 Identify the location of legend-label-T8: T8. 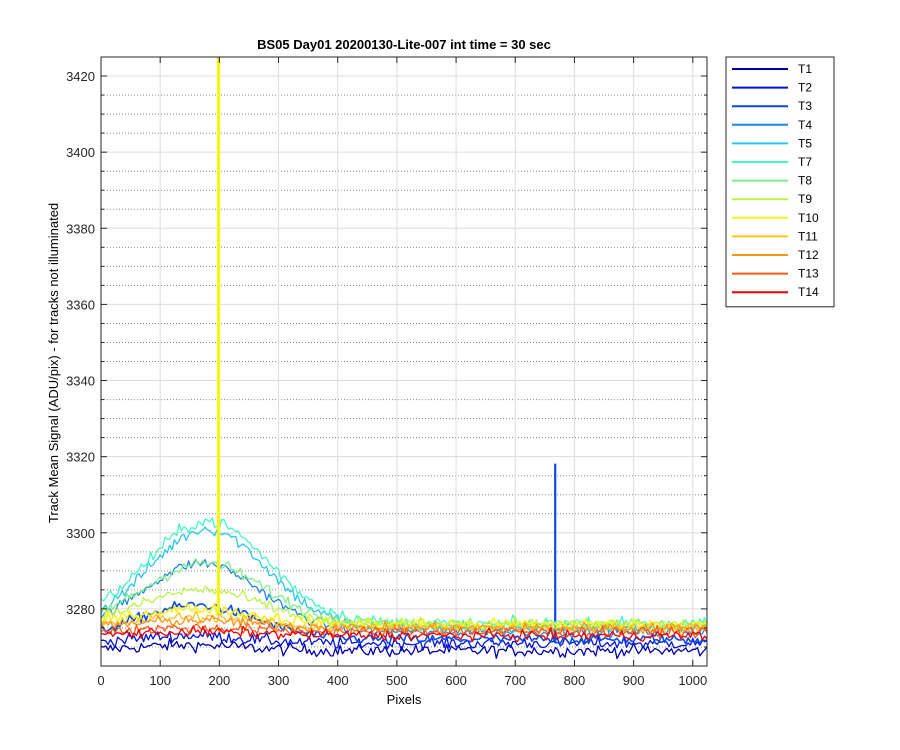
(805, 181).